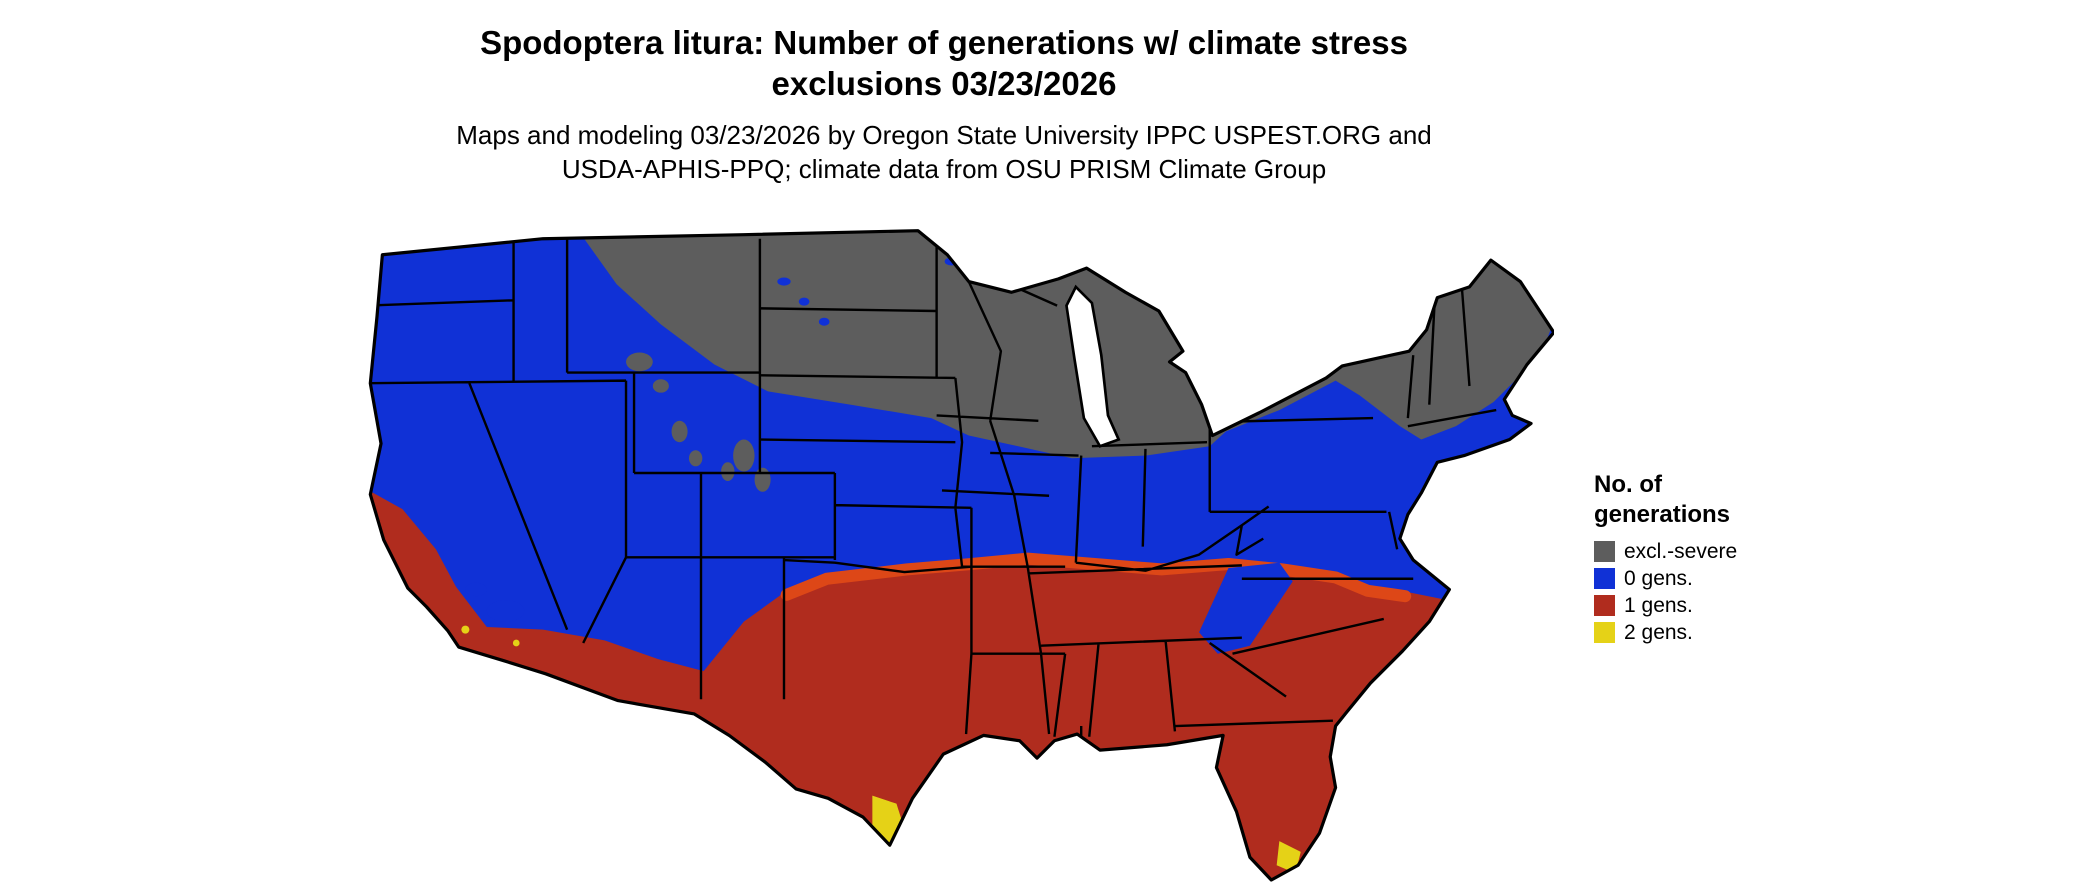  I want to click on legend-item-1-gens: 1 gens., so click(1704, 605).